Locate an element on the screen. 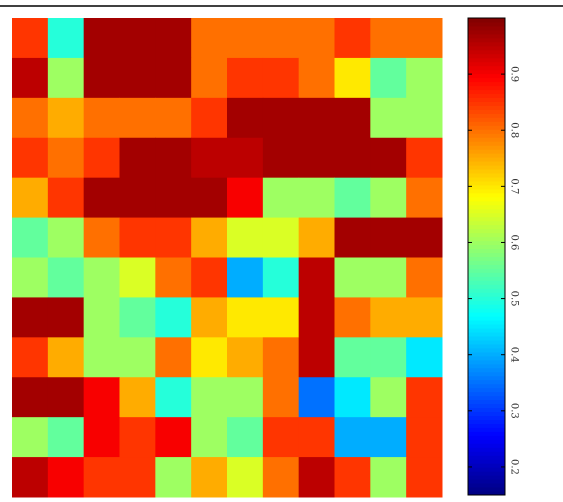  colorbar-tick-label: 0.8 is located at coordinates (514, 130).